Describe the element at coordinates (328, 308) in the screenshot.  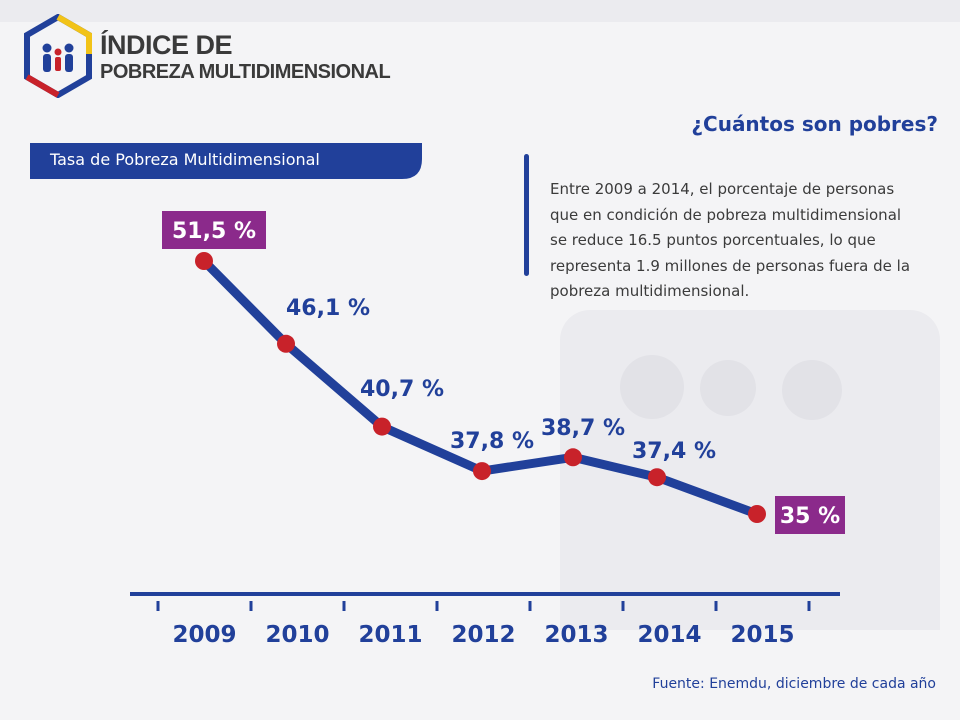
I see `data-label: 46,1 %` at that location.